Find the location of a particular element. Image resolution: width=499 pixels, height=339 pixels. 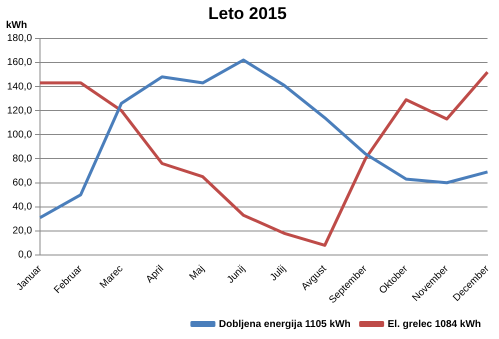

x-tick-label: Julij is located at coordinates (278, 273).